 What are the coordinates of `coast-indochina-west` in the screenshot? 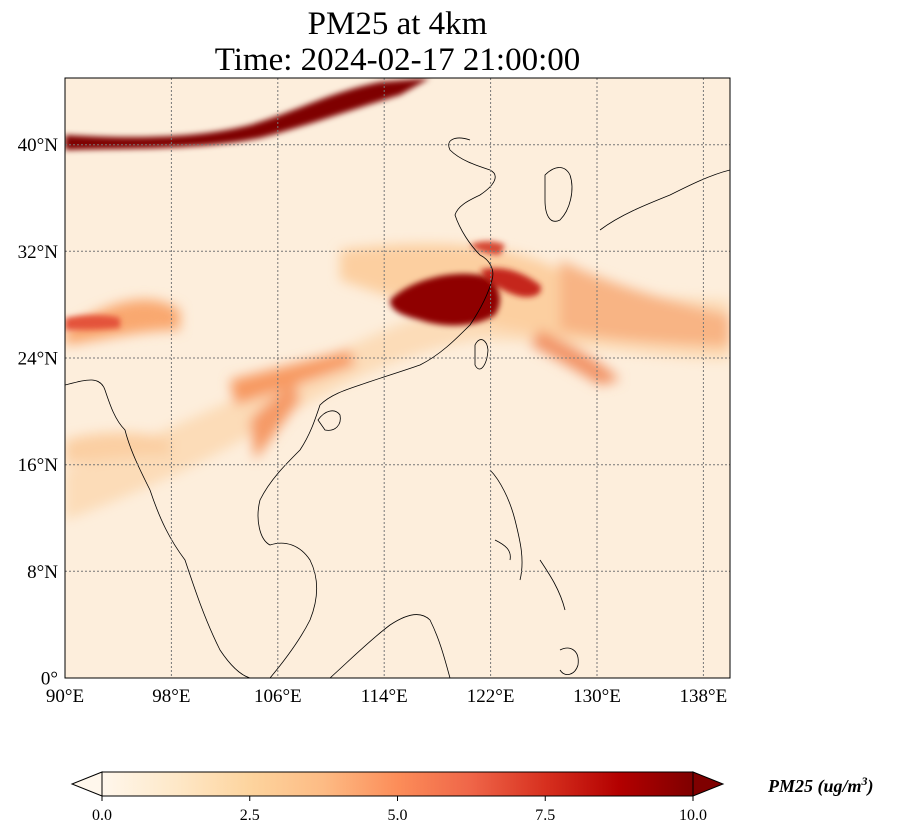 It's located at (158, 528).